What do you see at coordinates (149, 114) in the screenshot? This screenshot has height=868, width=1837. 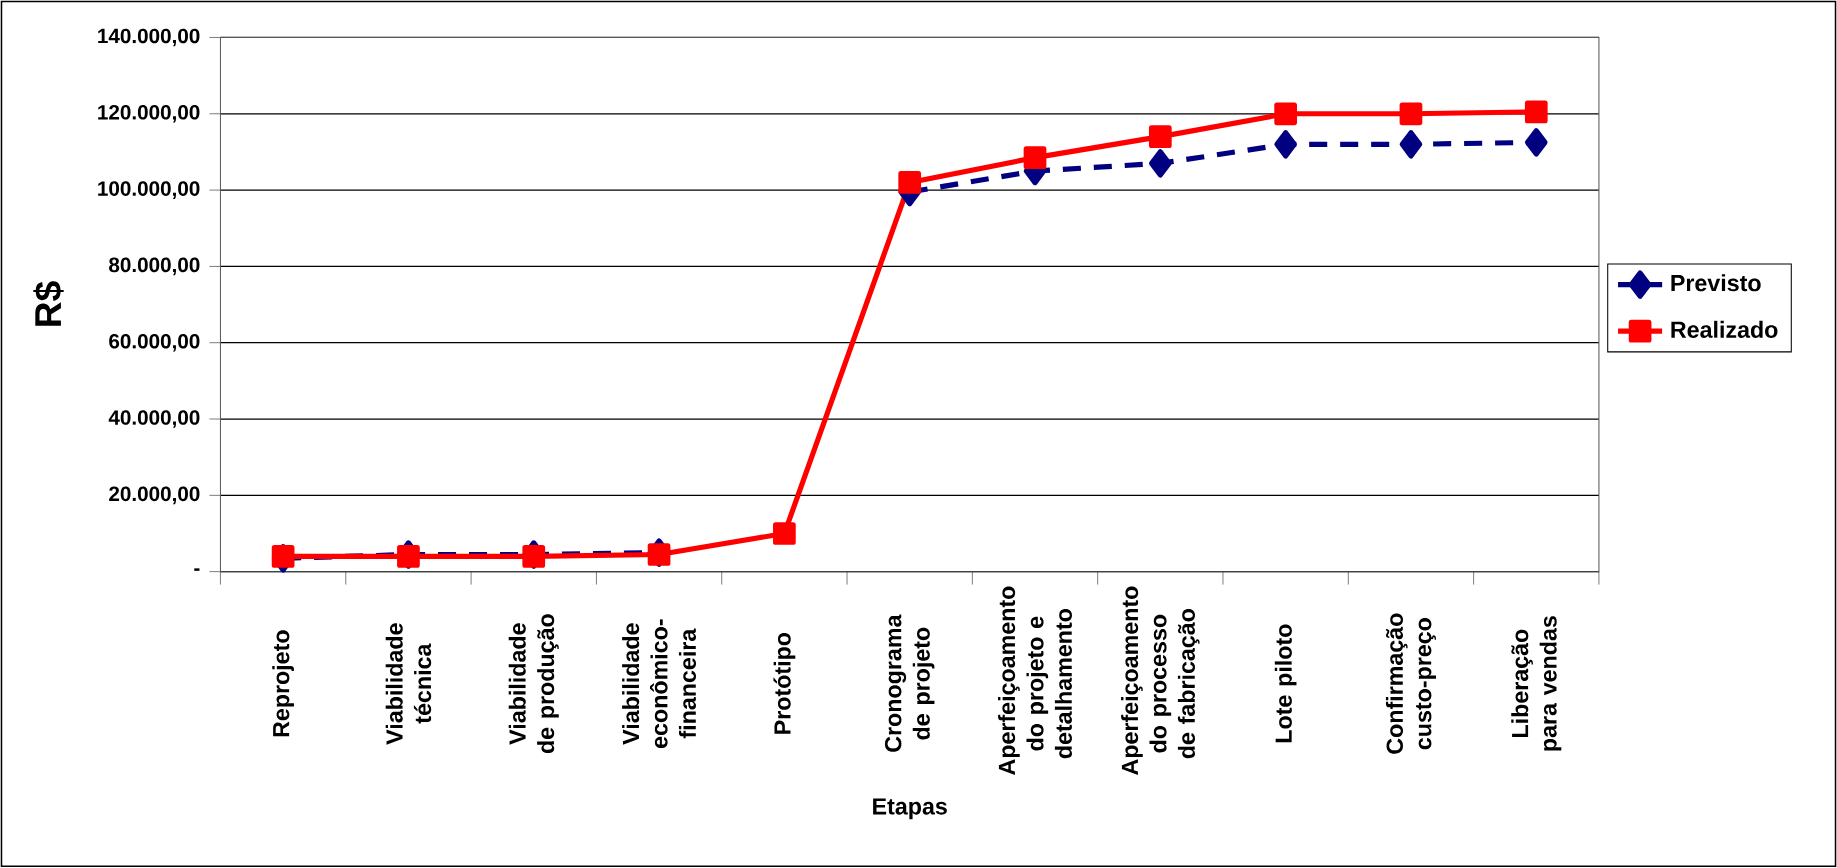 I see `y-tick-label: 120.000,00` at bounding box center [149, 114].